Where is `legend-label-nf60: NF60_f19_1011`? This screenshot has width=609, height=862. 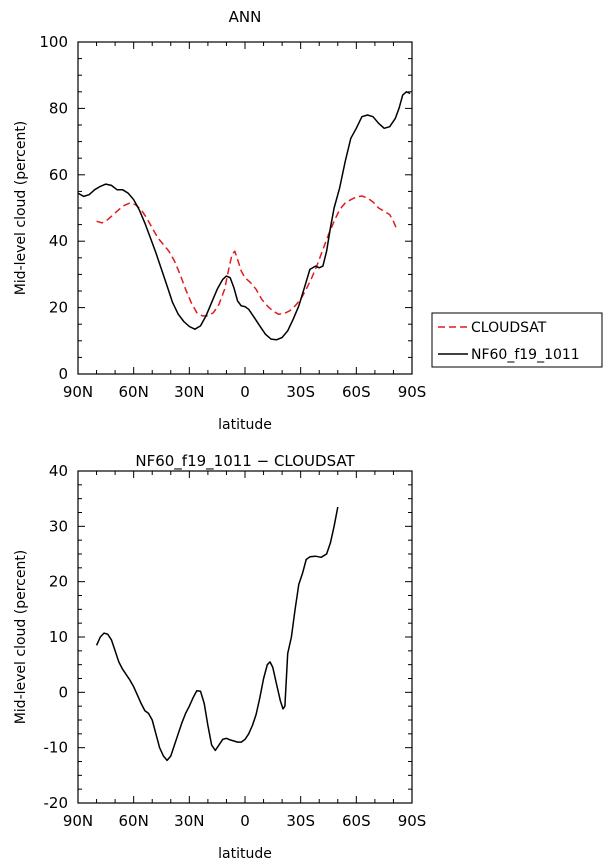
legend-label-nf60: NF60_f19_1011 is located at coordinates (525, 355).